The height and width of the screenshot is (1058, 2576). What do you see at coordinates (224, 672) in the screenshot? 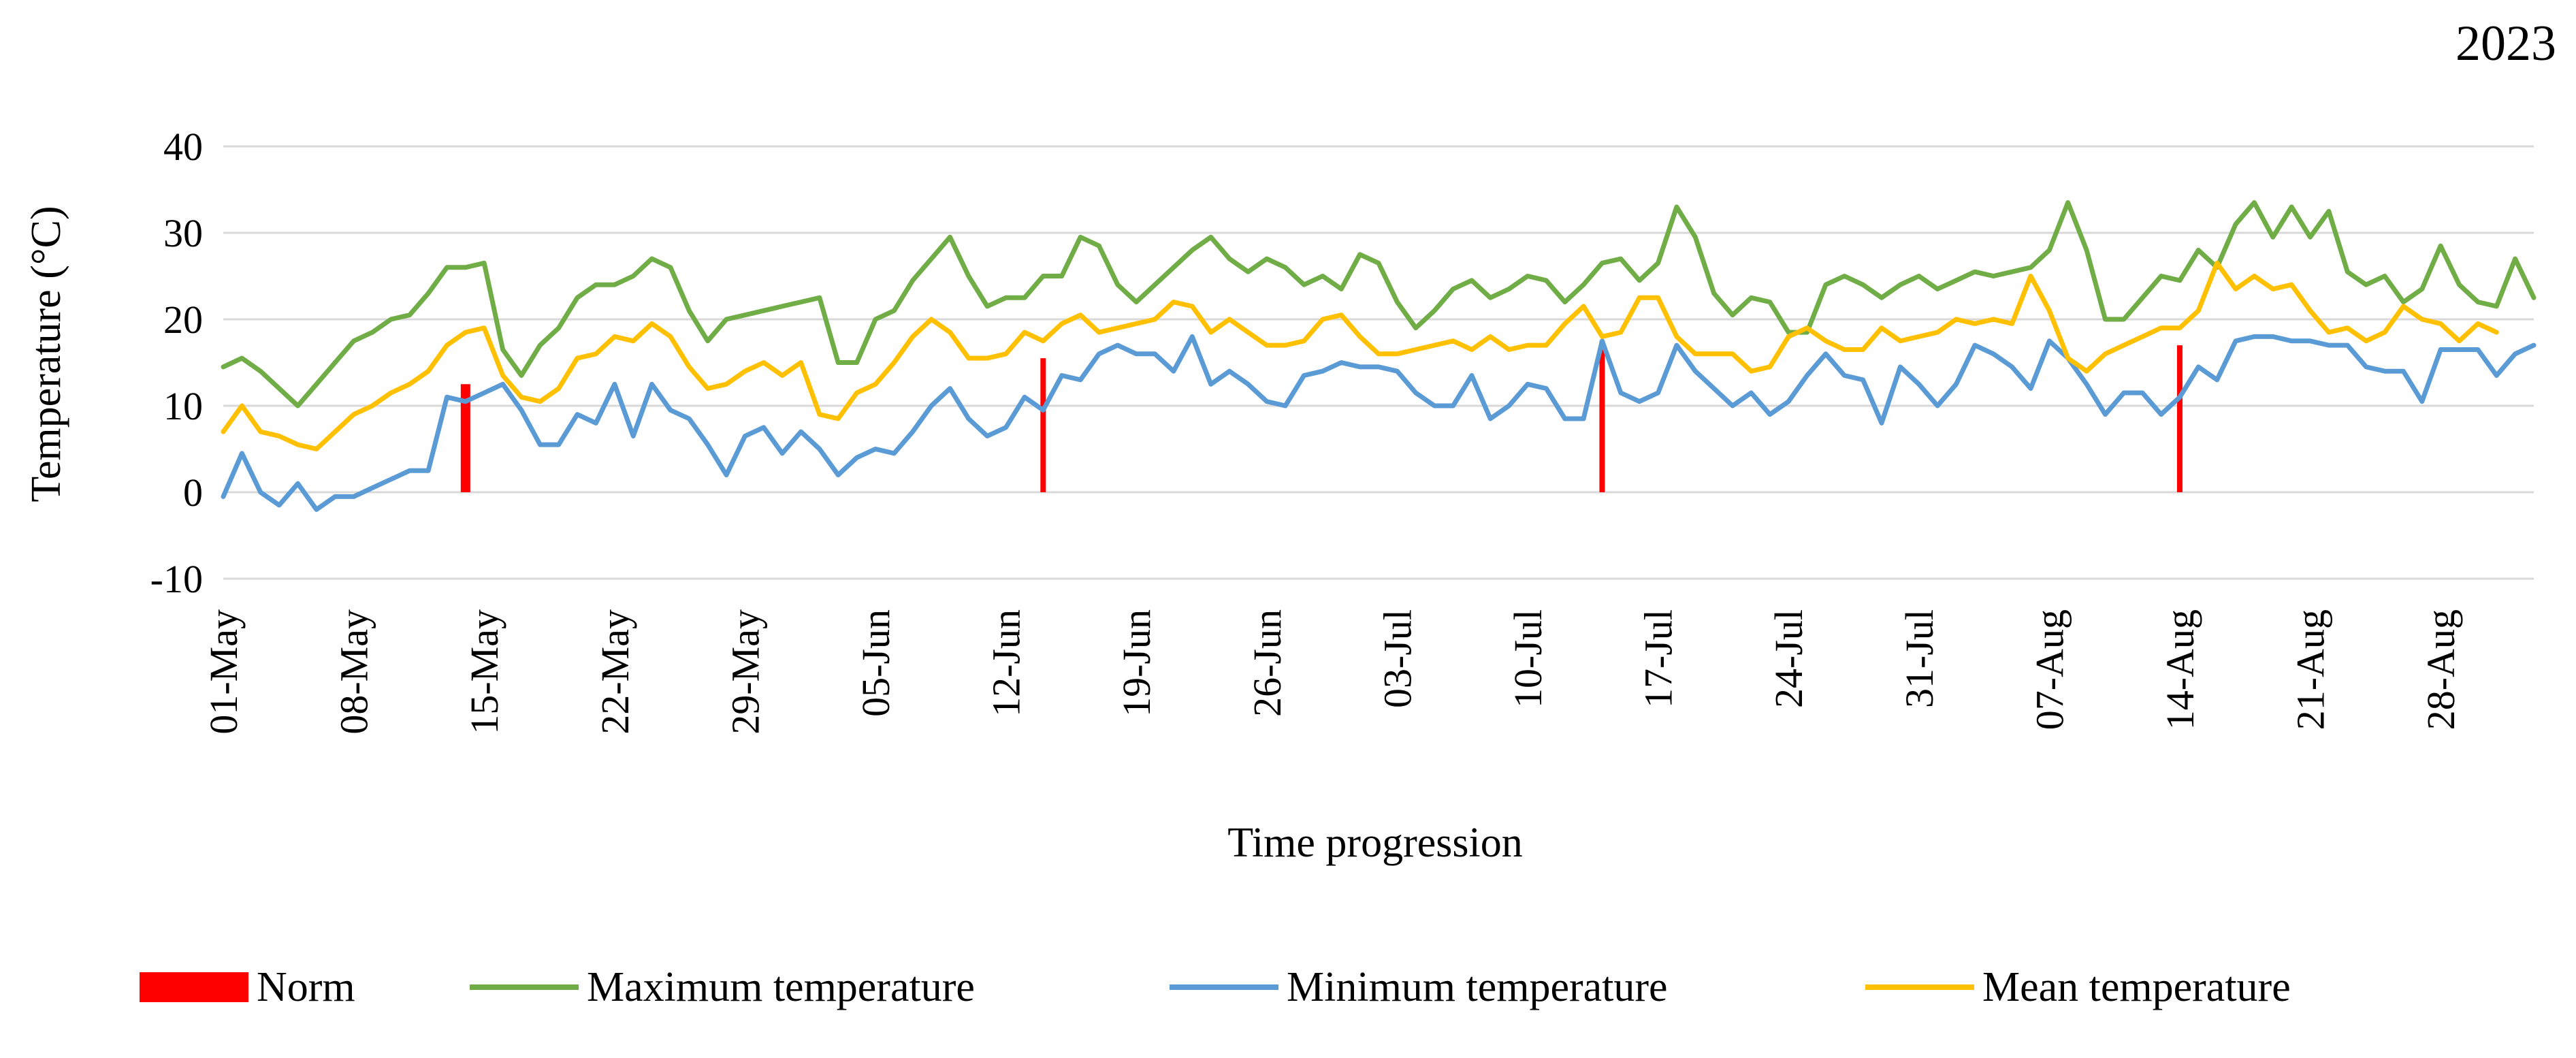
I see `x-tick-label: 01-May` at bounding box center [224, 672].